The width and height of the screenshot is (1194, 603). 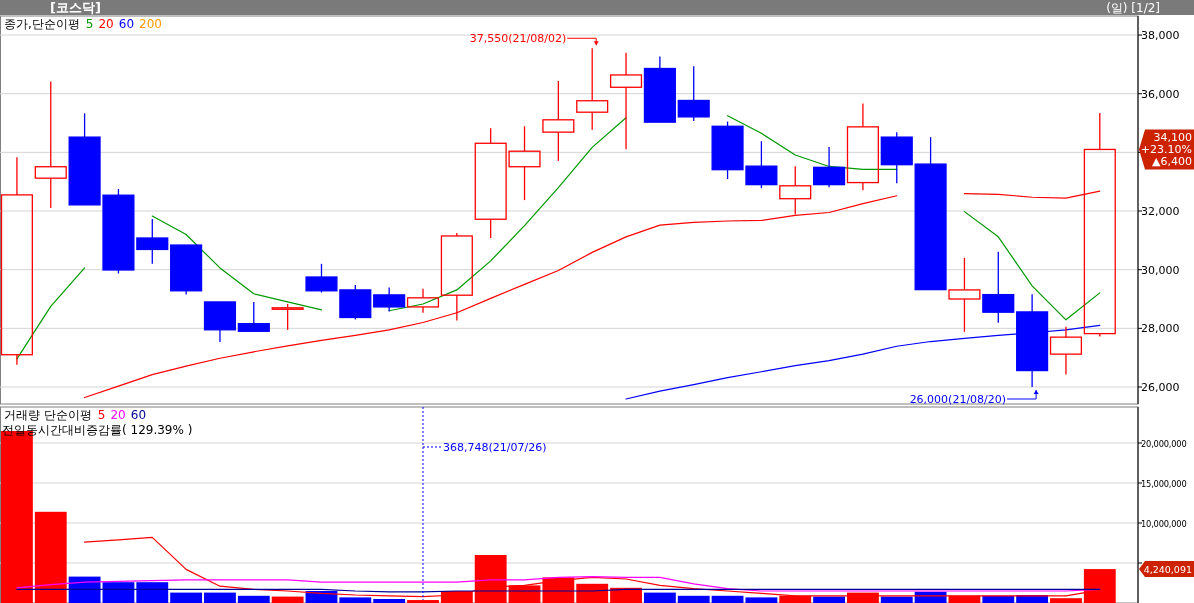 I want to click on y-tick-label: 15,000,000, so click(x=1164, y=484).